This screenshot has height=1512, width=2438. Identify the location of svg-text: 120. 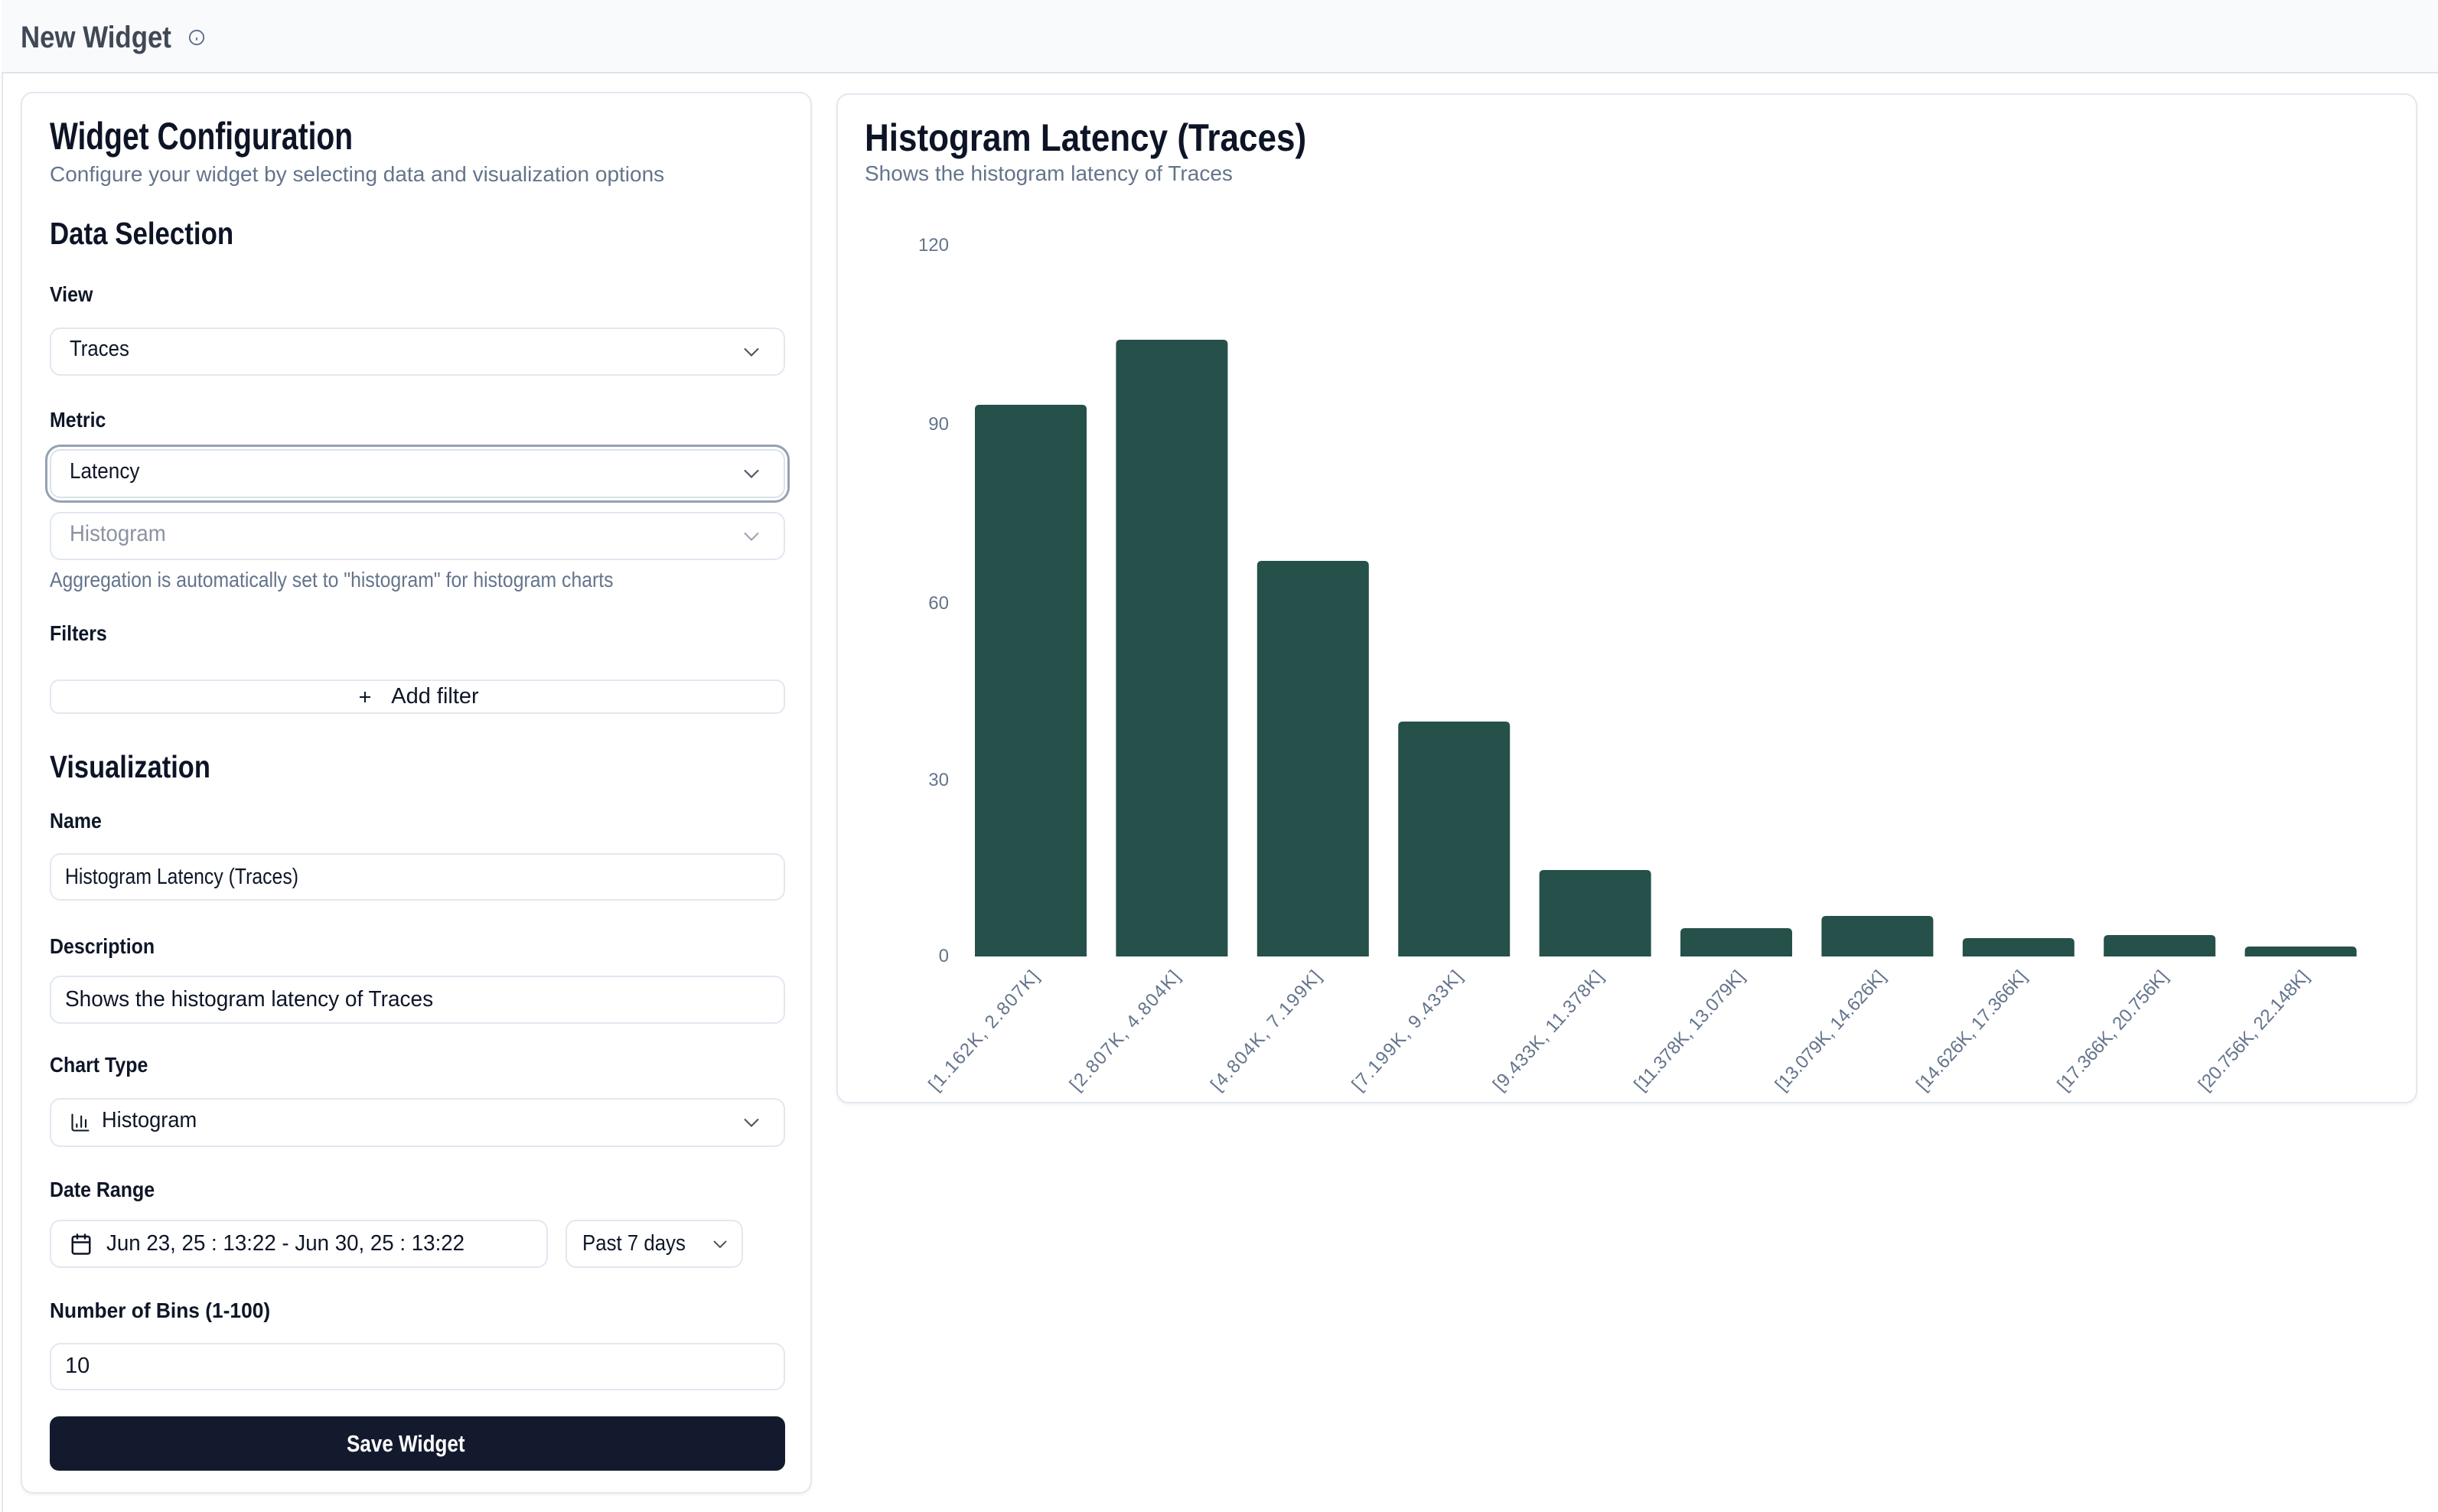
(933, 246).